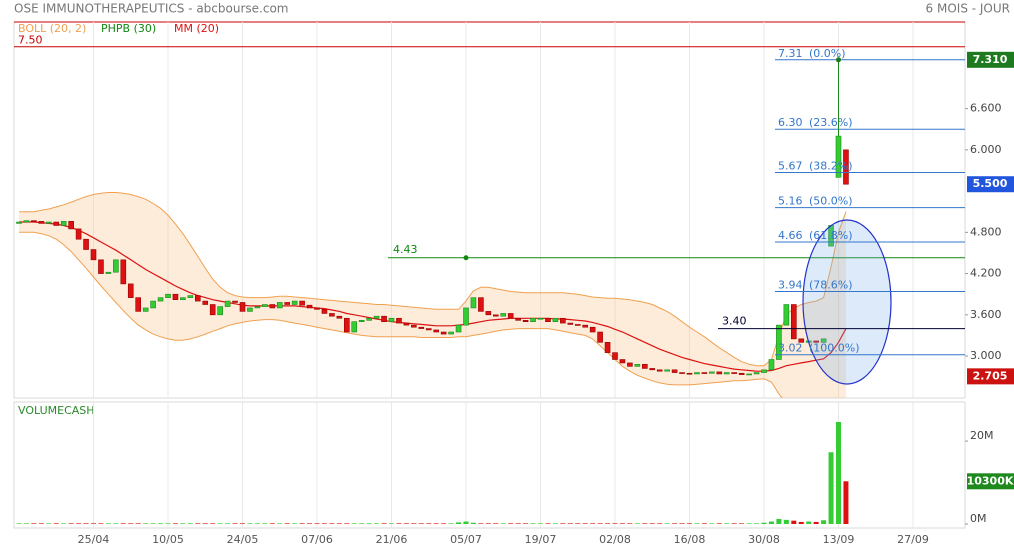 This screenshot has height=550, width=1014. I want to click on y-tick-label: 3.600, so click(986, 314).